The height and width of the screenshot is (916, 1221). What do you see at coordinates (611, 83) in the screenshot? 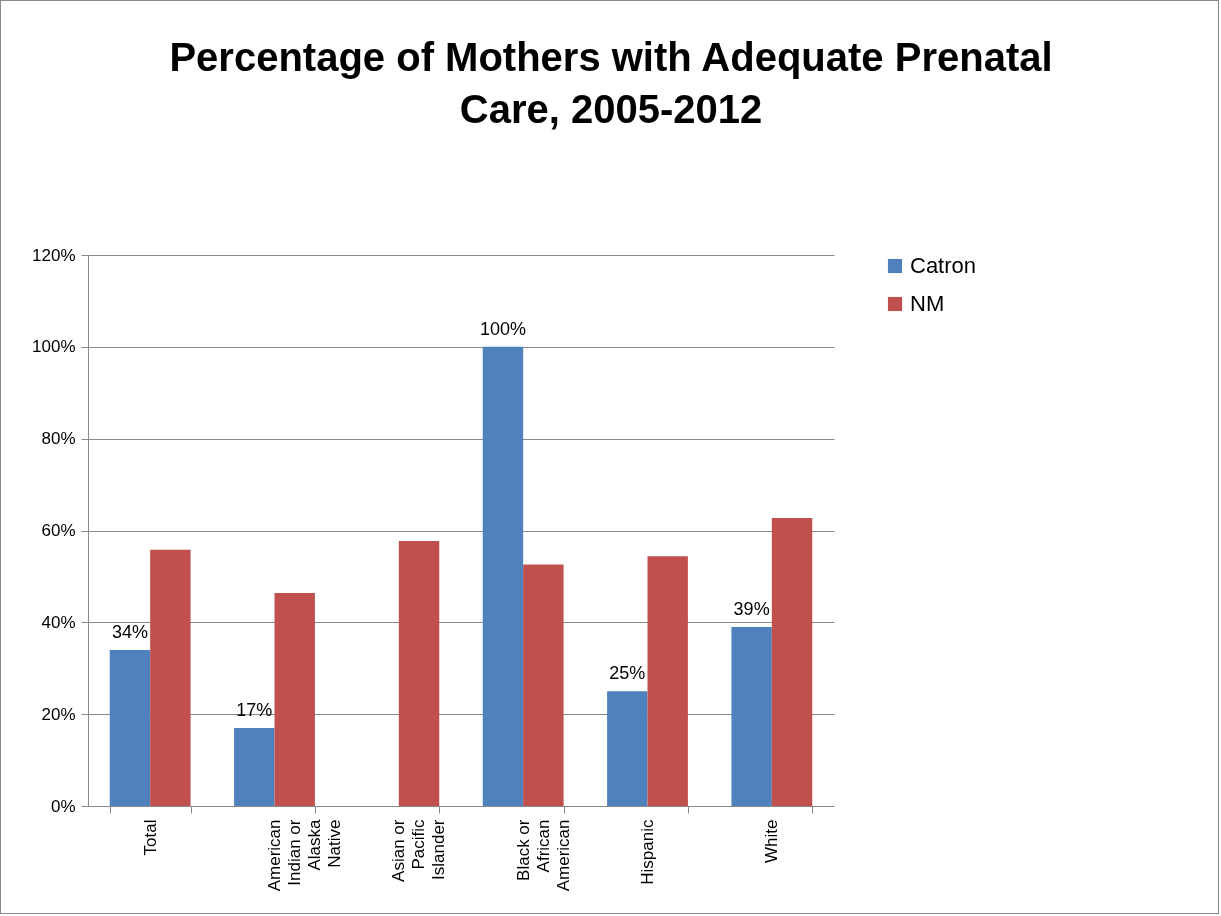
I see `chart-title: Percentage of Mothers with Adequate Prenatal Care, 2005-2012` at bounding box center [611, 83].